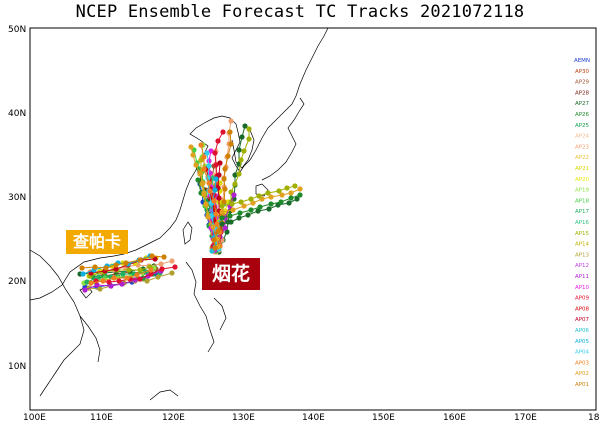 Image resolution: width=600 pixels, height=423 pixels. I want to click on legend-item: AP09, so click(582, 299).